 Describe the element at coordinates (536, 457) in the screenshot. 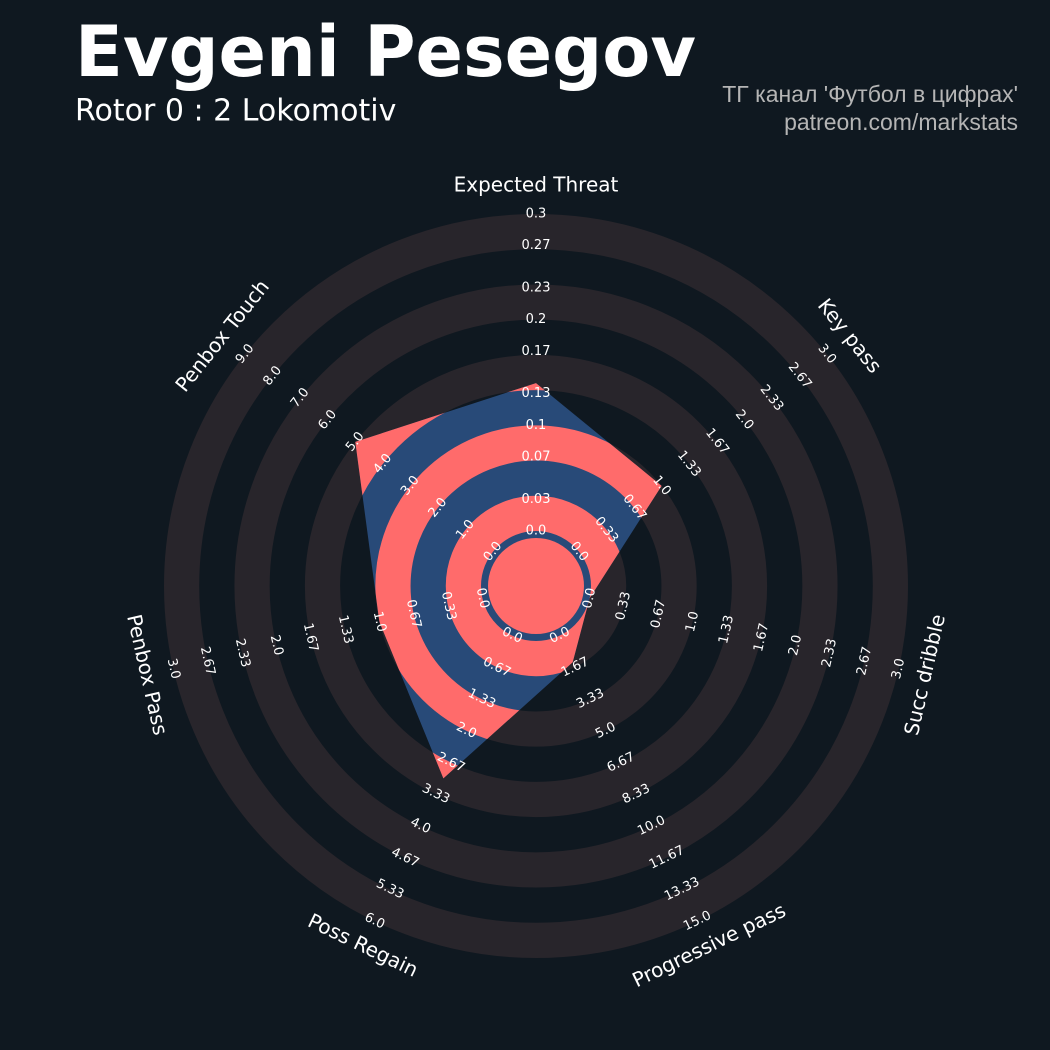

I see `tick-label: 0.07` at that location.